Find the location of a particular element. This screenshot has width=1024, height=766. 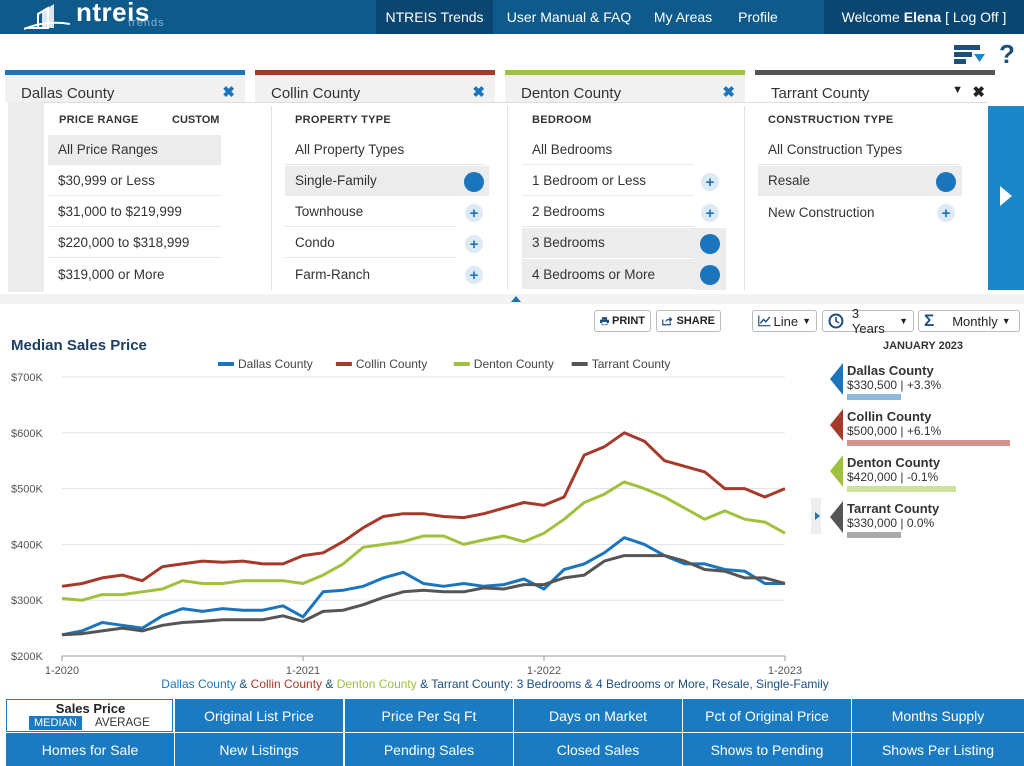

legend-label: Collin County is located at coordinates (391, 364).